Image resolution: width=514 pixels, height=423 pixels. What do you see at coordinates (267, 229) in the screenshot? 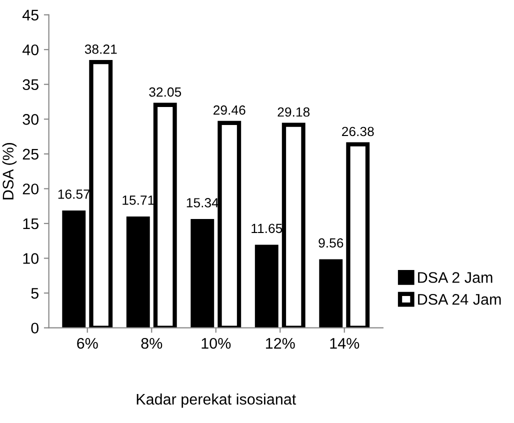
I see `data-label: 11.65` at bounding box center [267, 229].